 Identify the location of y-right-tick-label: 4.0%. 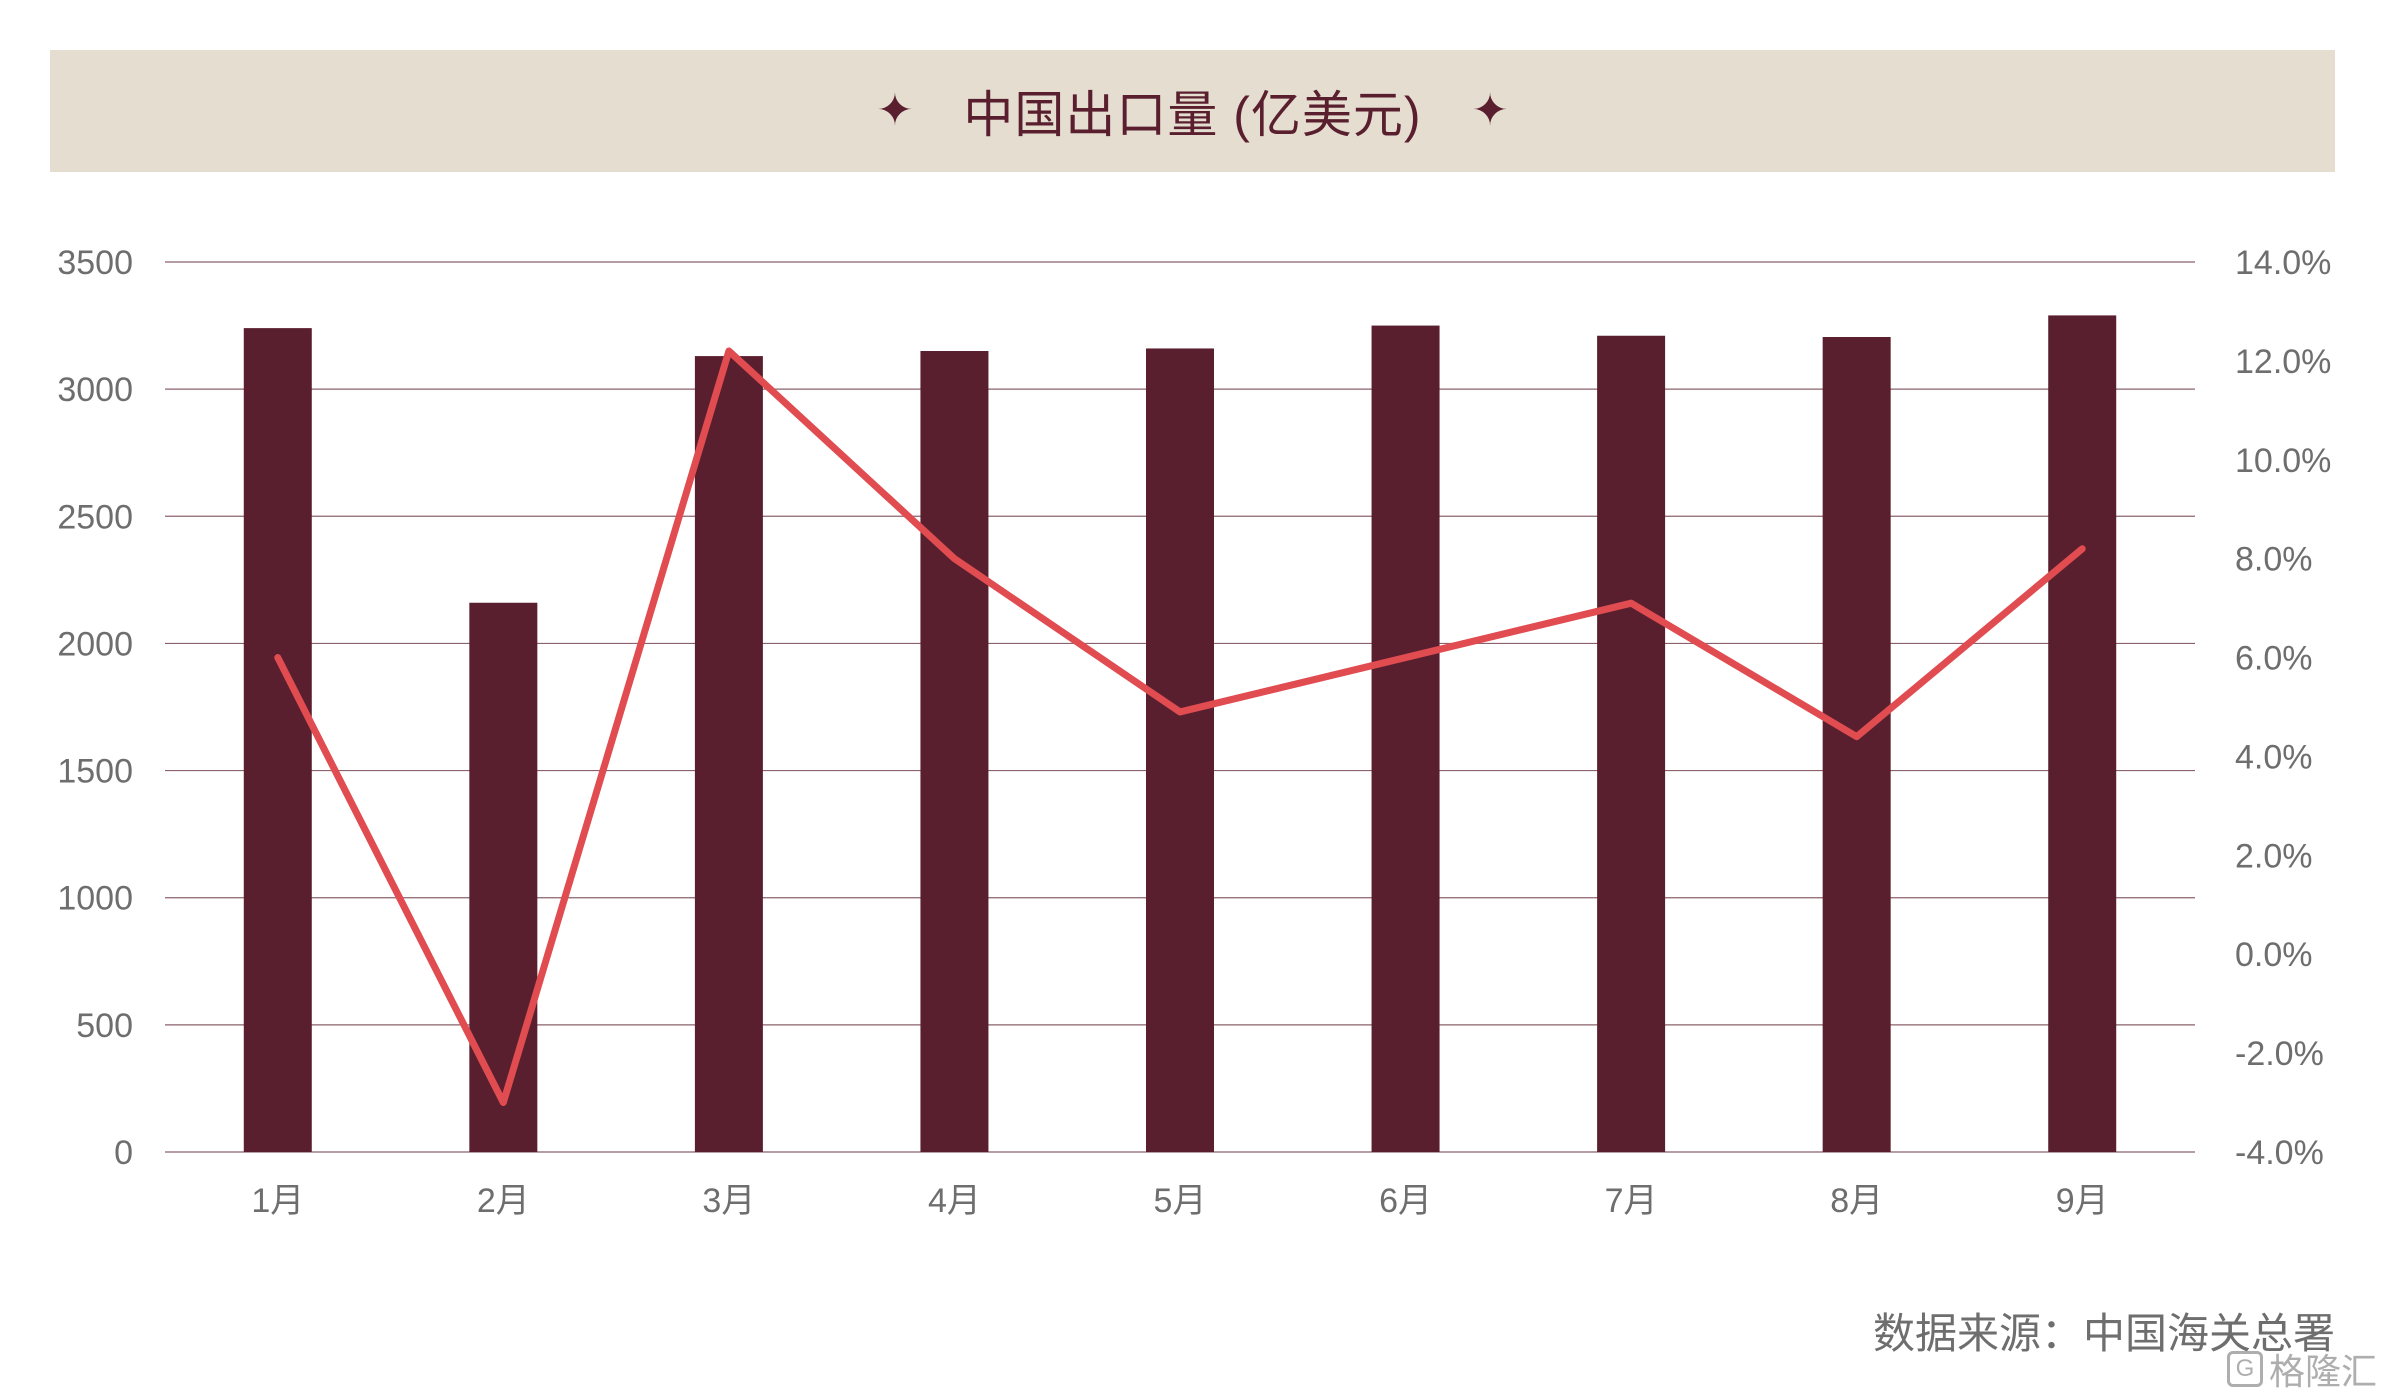
(2274, 757).